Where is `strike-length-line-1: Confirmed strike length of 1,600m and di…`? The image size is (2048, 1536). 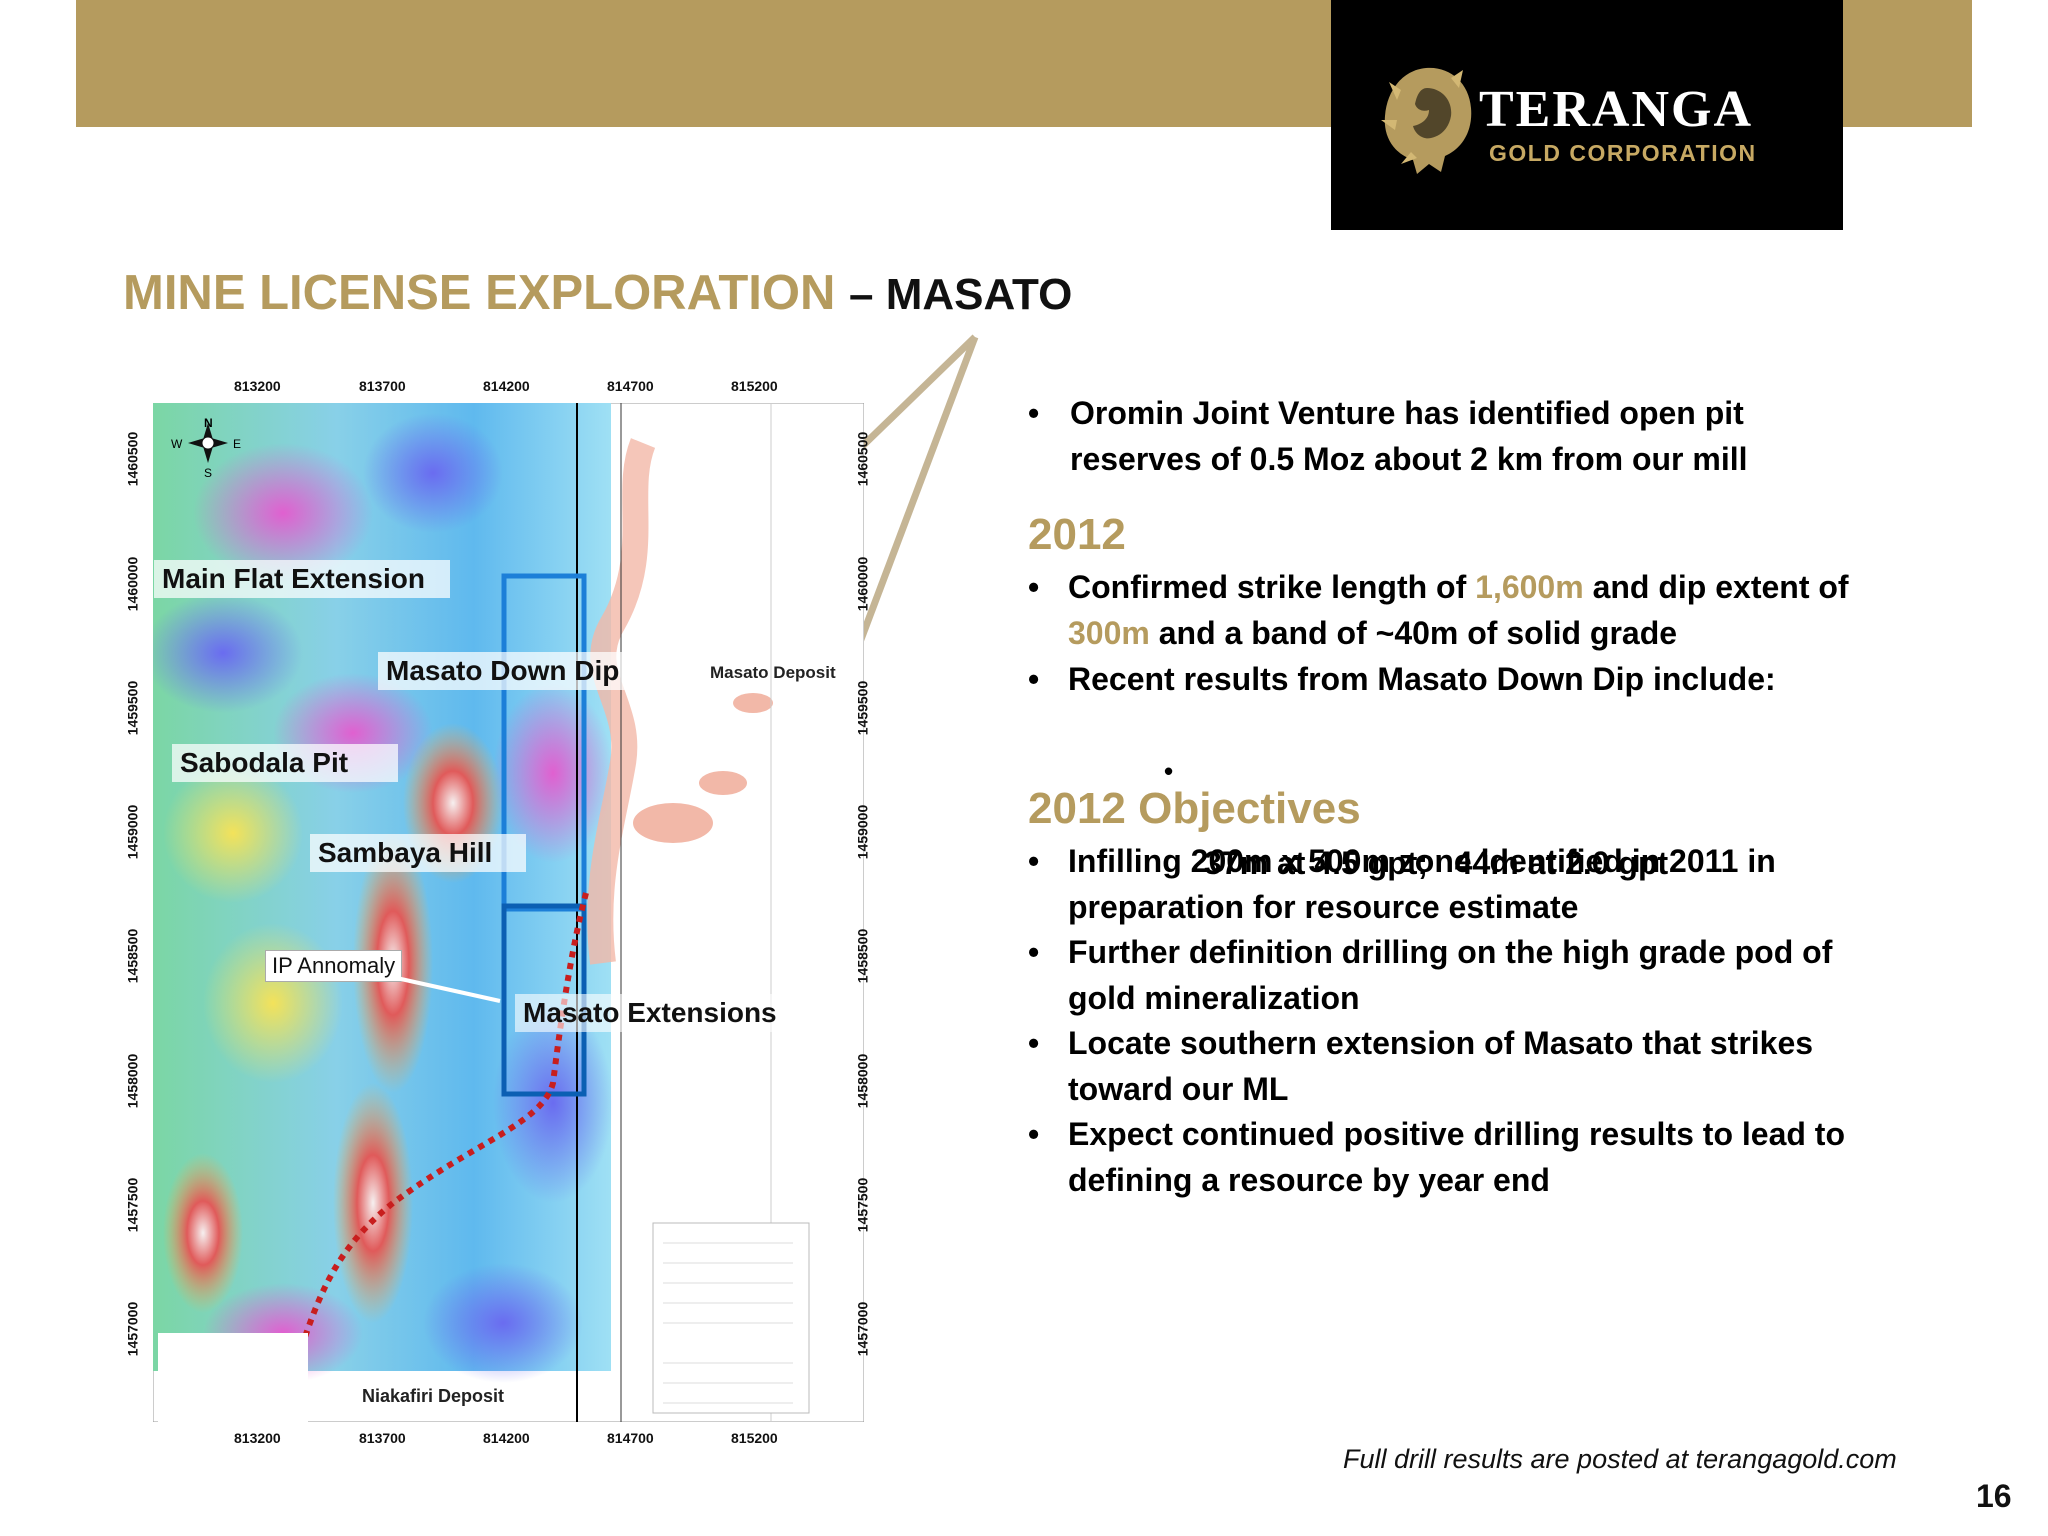 strike-length-line-1: Confirmed strike length of 1,600m and di… is located at coordinates (1458, 587).